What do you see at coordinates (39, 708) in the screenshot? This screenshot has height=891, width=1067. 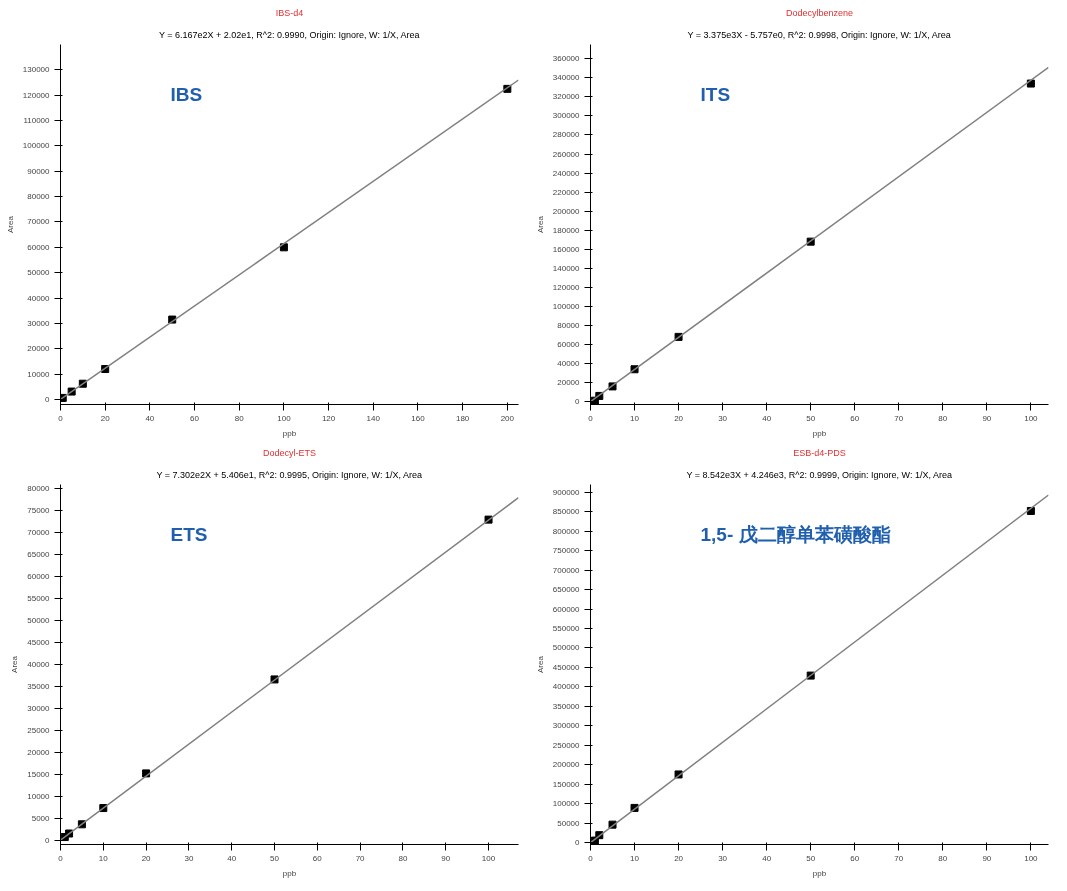 I see `y-tick-label: 30000` at bounding box center [39, 708].